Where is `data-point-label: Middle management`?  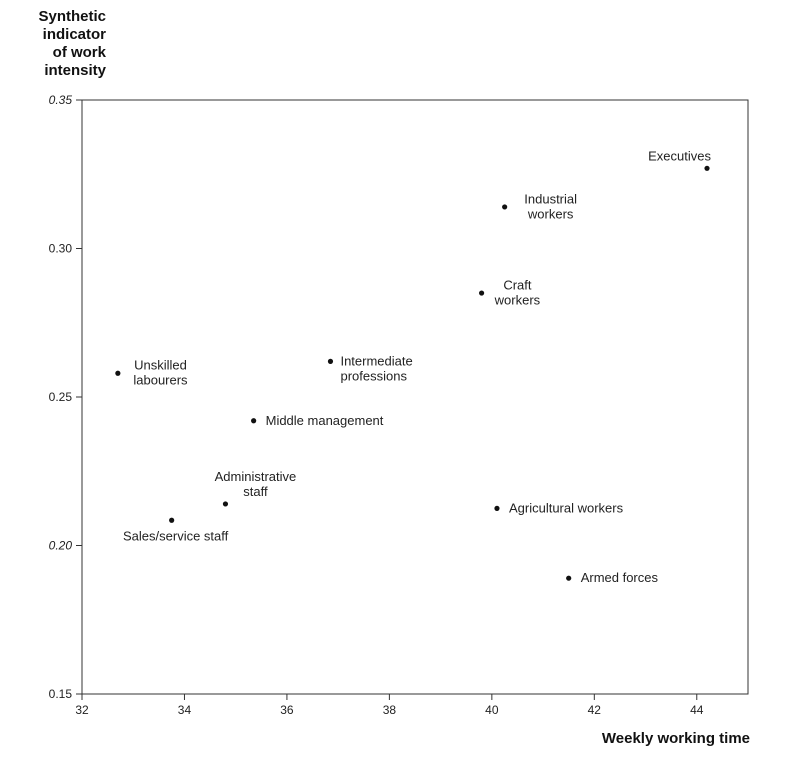 data-point-label: Middle management is located at coordinates (325, 420).